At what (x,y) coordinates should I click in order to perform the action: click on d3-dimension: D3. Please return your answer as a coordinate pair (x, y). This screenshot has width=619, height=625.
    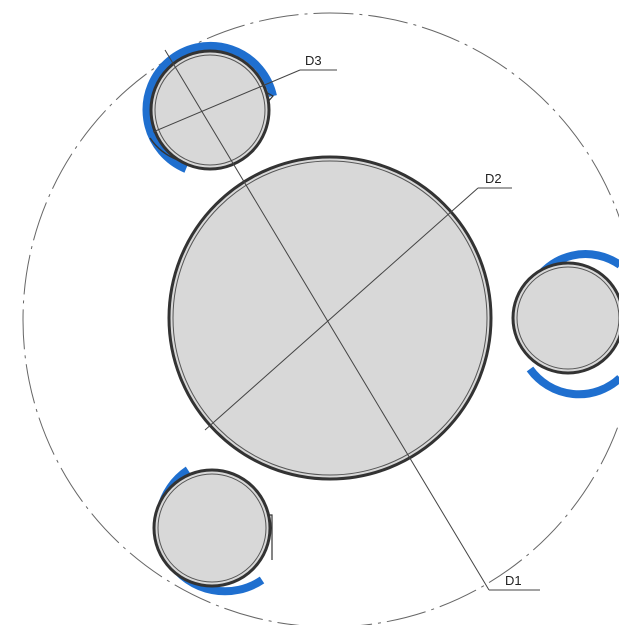
    Looking at the image, I should click on (244, 93).